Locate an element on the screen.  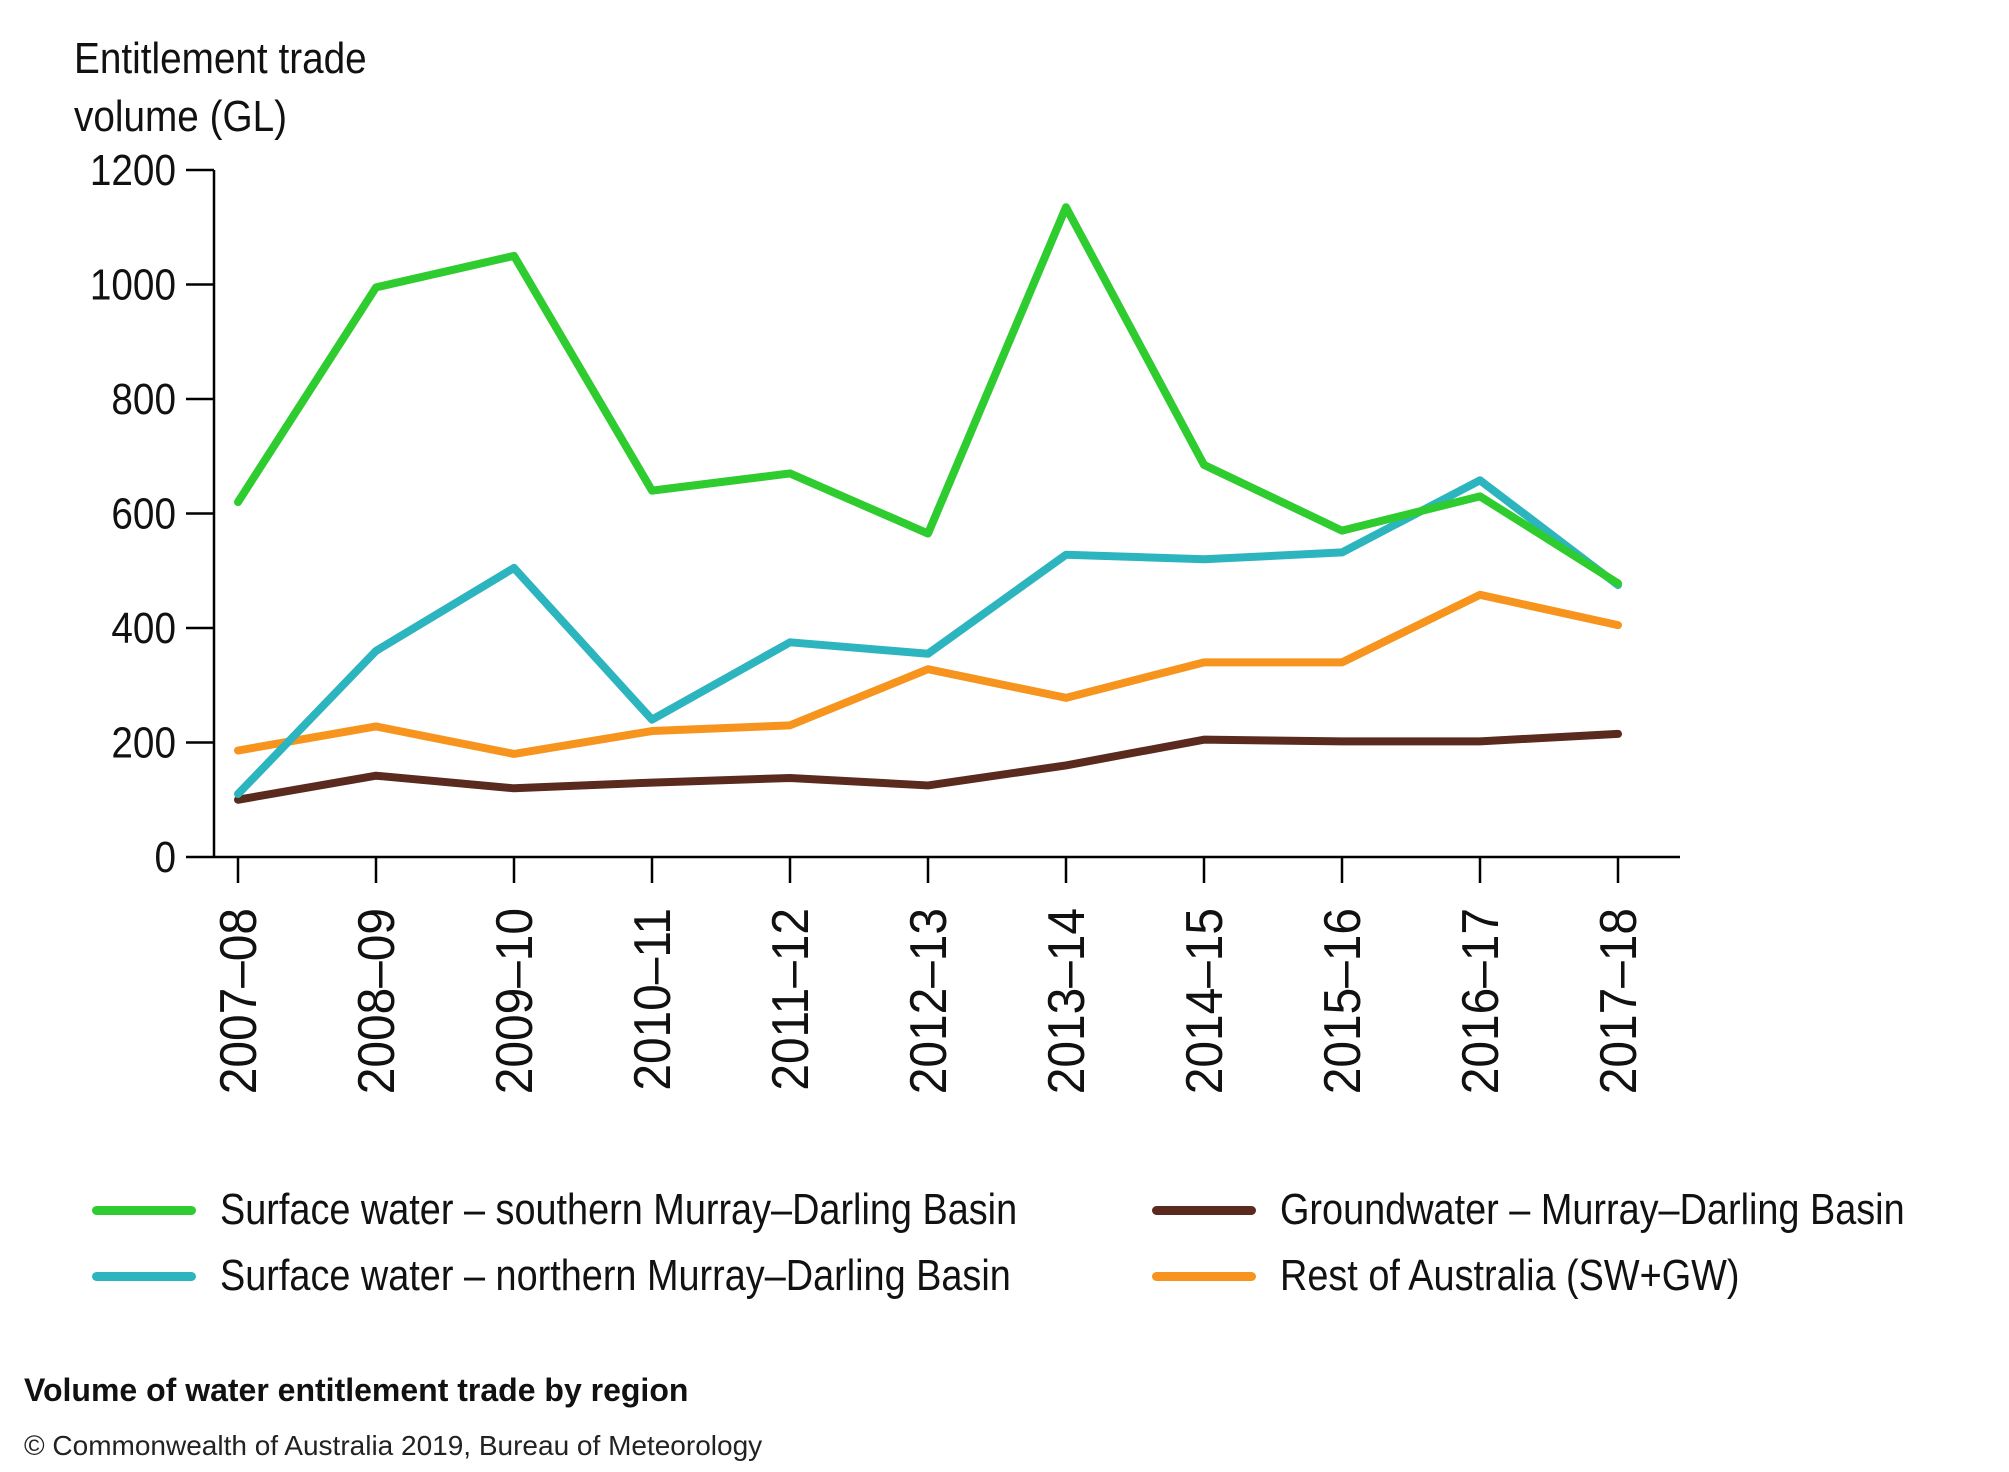
legend-item-groundwater: Groundwater – Murray–Darling Basin is located at coordinates (1579, 1210).